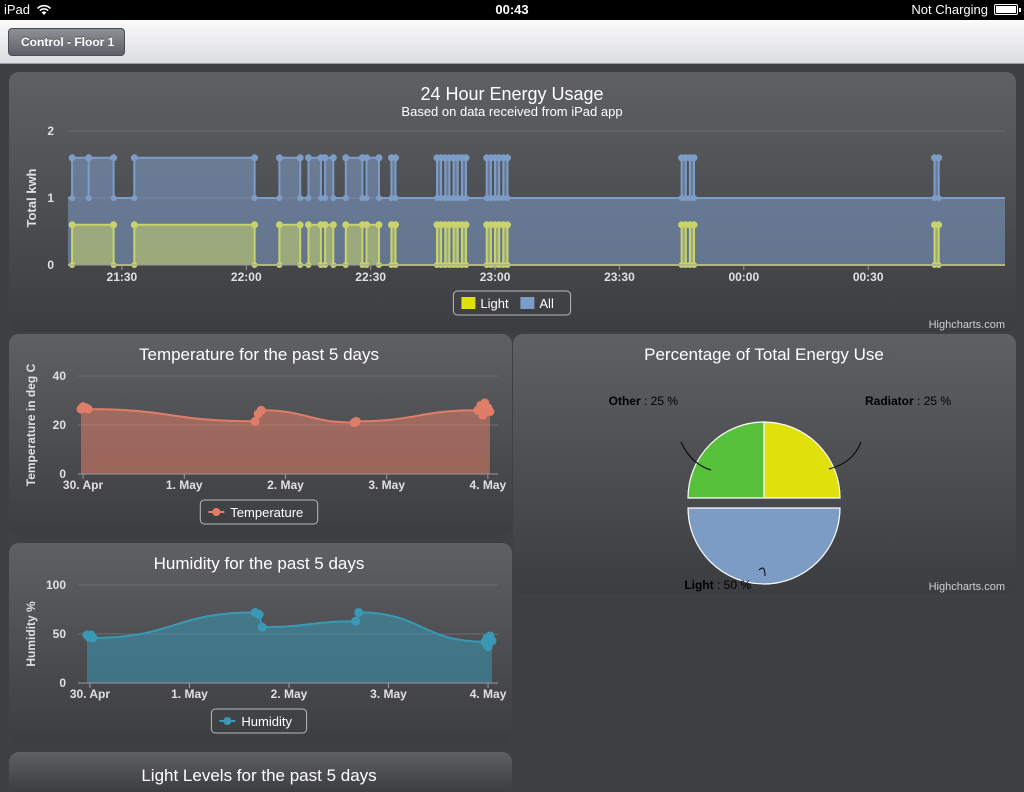 The height and width of the screenshot is (792, 1024). I want to click on device-name: iPad, so click(17, 9).